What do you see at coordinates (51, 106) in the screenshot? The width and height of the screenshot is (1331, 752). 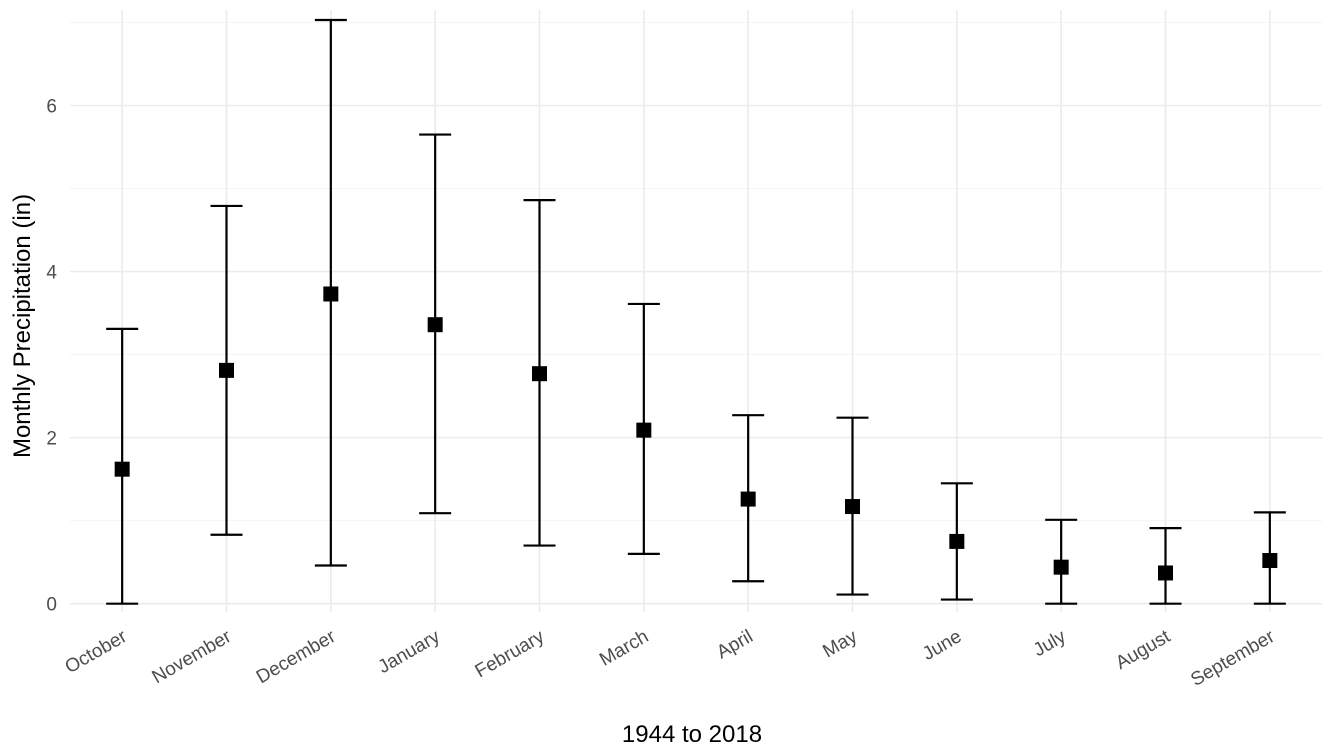 I see `y-tick-label: 6` at bounding box center [51, 106].